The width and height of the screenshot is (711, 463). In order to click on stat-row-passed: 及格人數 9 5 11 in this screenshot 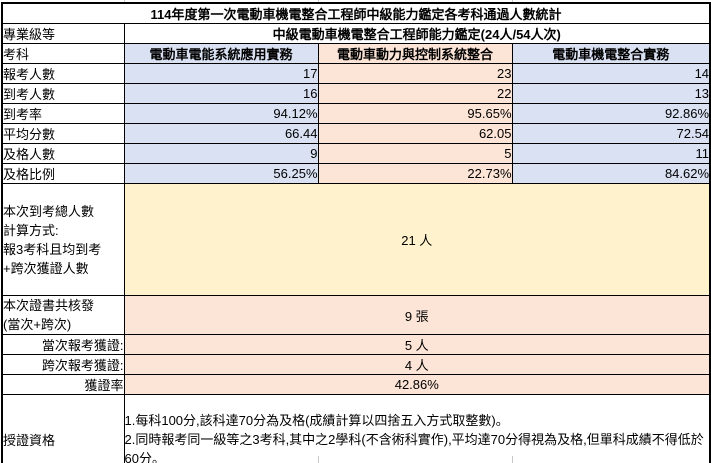, I will do `click(356, 153)`.